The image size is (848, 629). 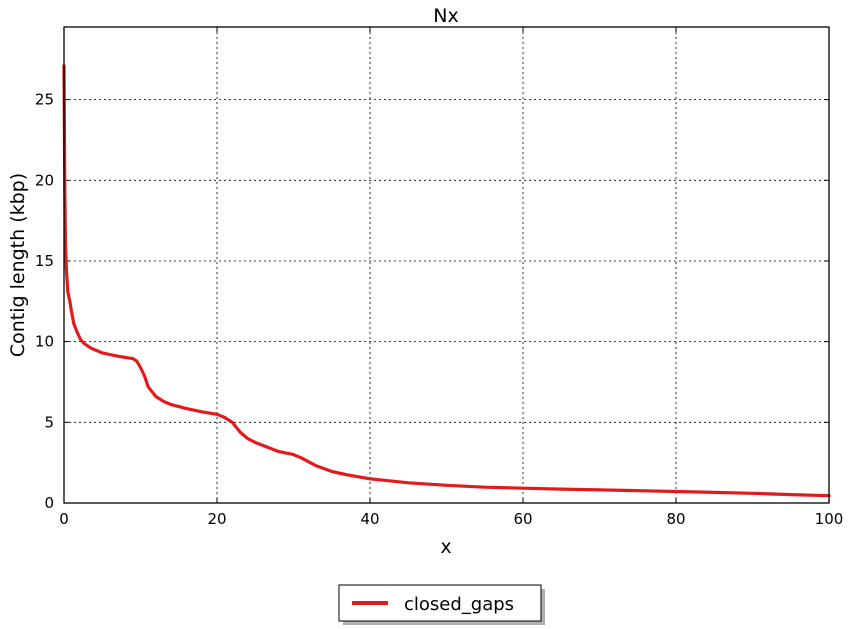 I want to click on y-tick-label: 15, so click(x=44, y=261).